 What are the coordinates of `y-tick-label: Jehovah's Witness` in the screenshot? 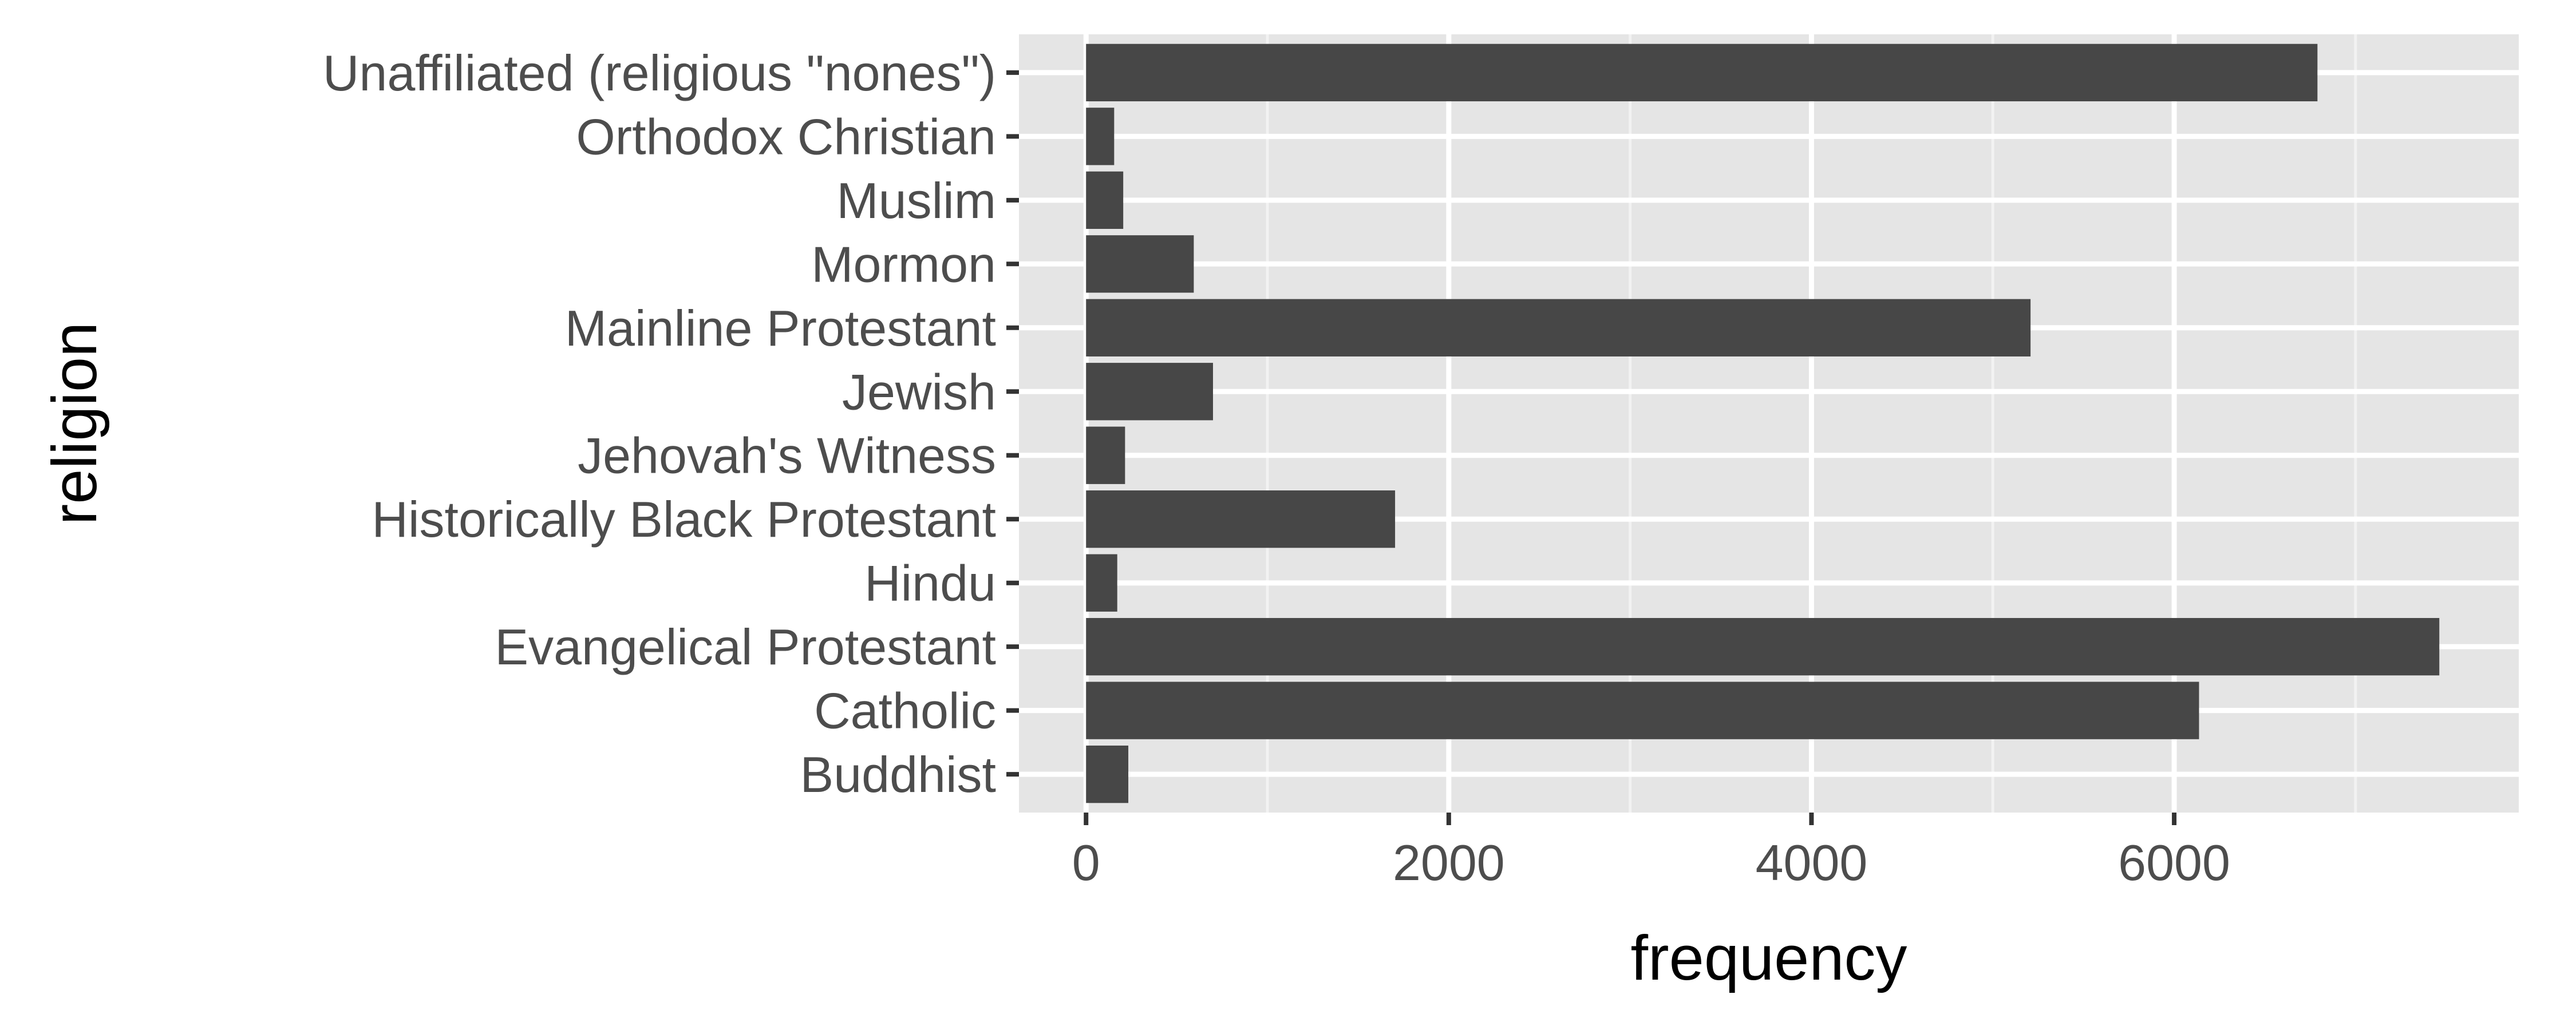 It's located at (787, 455).